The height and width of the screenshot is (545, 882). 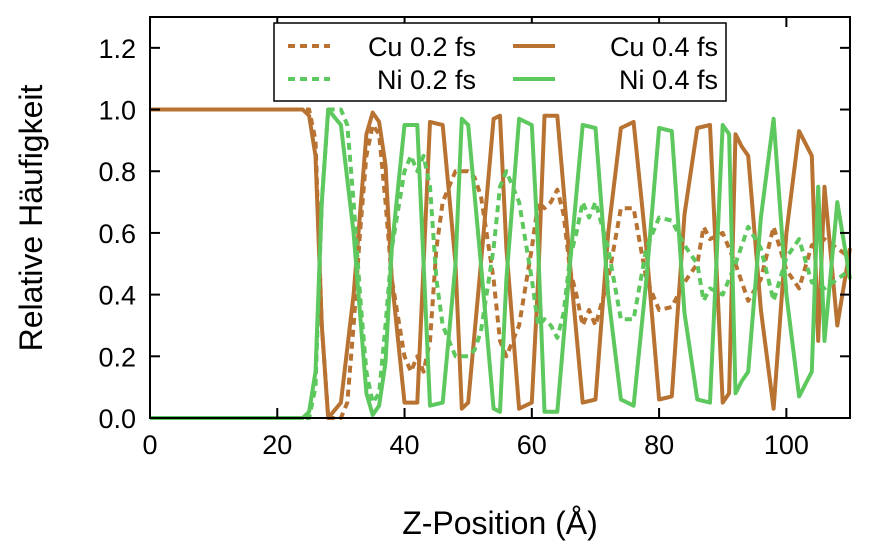 I want to click on legend-label-ni-0-4-fs: Ni 0.4 fs, so click(x=668, y=80).